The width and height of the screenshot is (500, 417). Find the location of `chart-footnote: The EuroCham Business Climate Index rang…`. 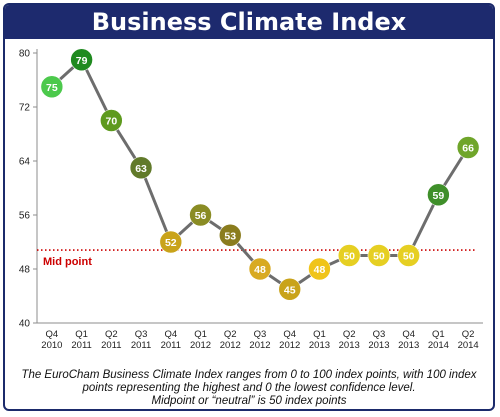

chart-footnote: The EuroCham Business Climate Index rang… is located at coordinates (249, 388).